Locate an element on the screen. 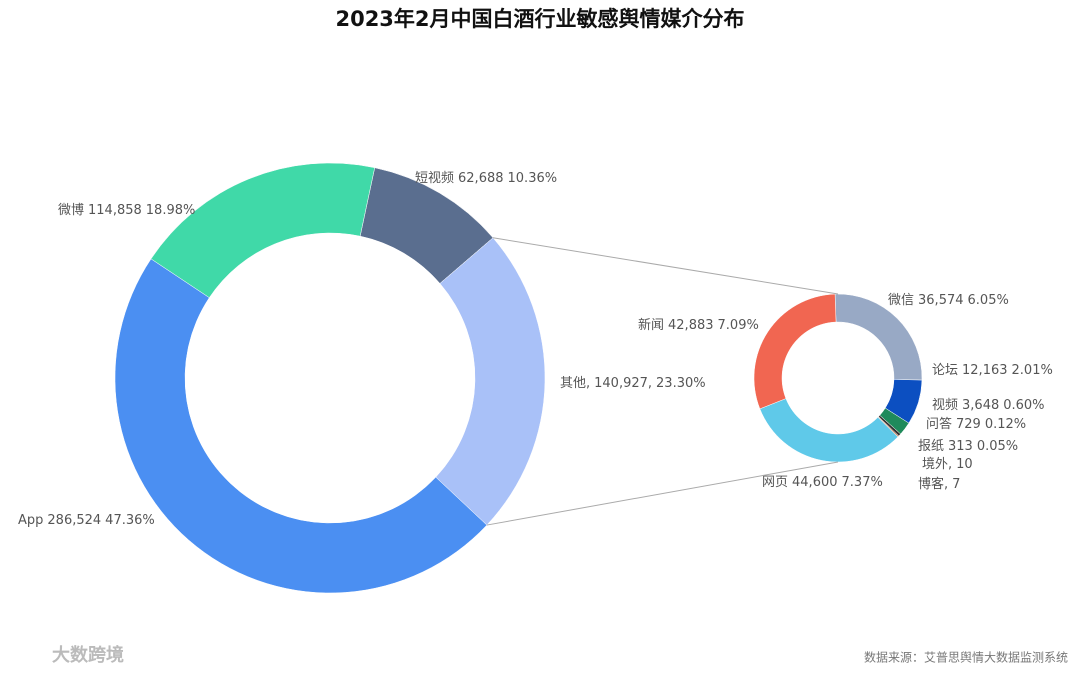 Image resolution: width=1080 pixels, height=673 pixels. category-label: 境外, is located at coordinates (937, 464).